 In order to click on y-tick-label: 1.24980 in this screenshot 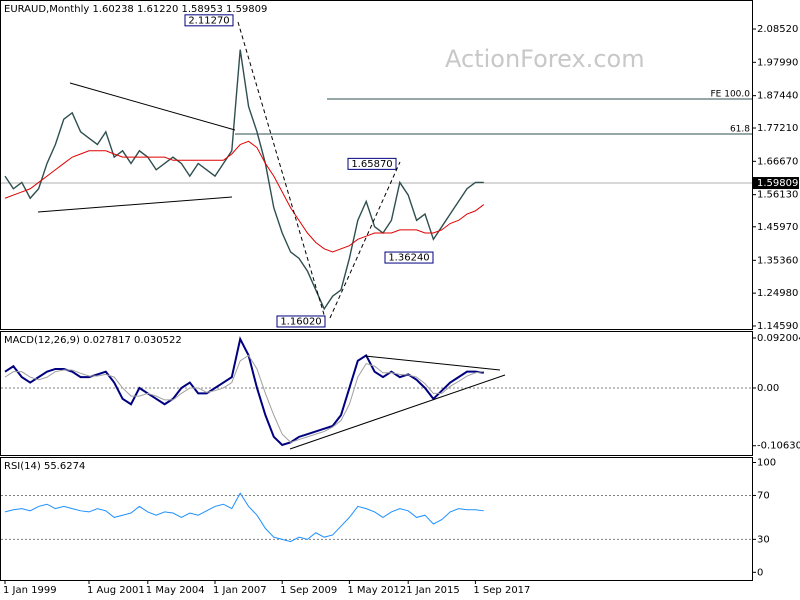, I will do `click(777, 293)`.